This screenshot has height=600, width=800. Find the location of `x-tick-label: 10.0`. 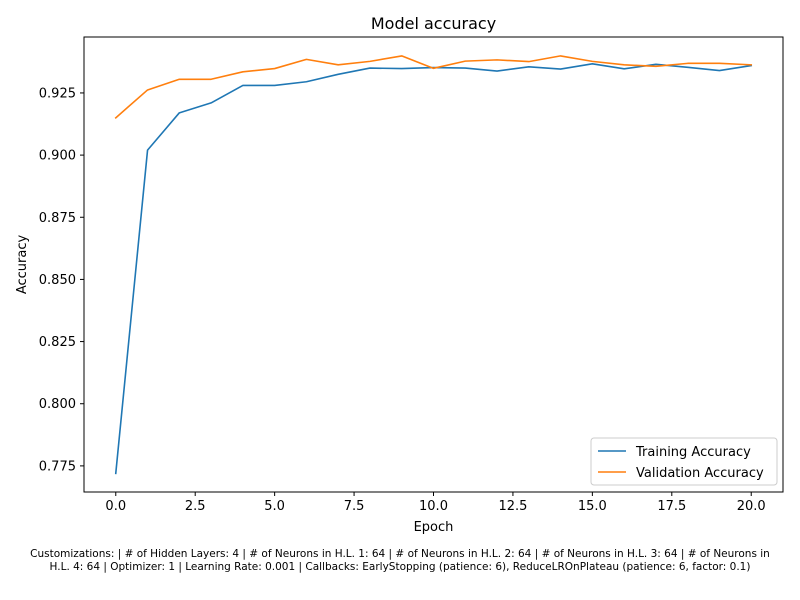

x-tick-label: 10.0 is located at coordinates (433, 506).